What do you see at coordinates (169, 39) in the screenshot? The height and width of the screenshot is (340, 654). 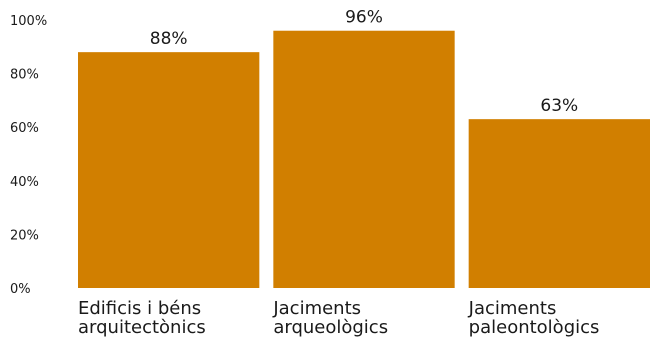 I see `value-label: 88%` at bounding box center [169, 39].